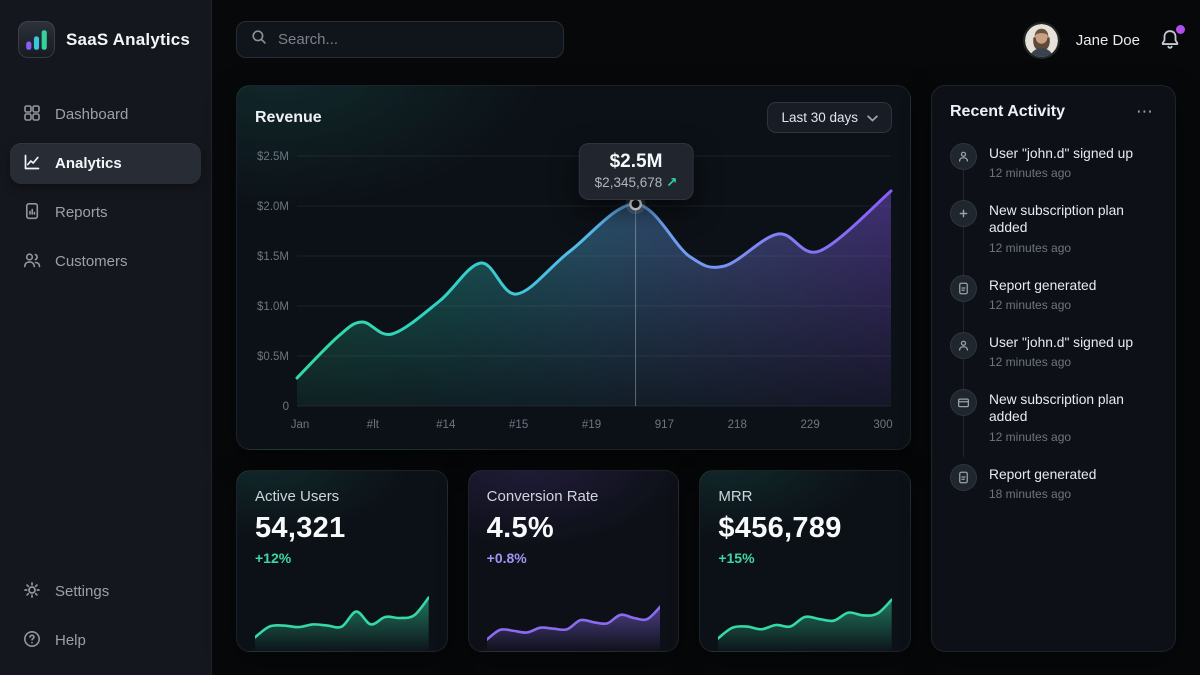 The height and width of the screenshot is (675, 1200). What do you see at coordinates (105, 114) in the screenshot?
I see `sidebar-item-dashboard: Dashboard` at bounding box center [105, 114].